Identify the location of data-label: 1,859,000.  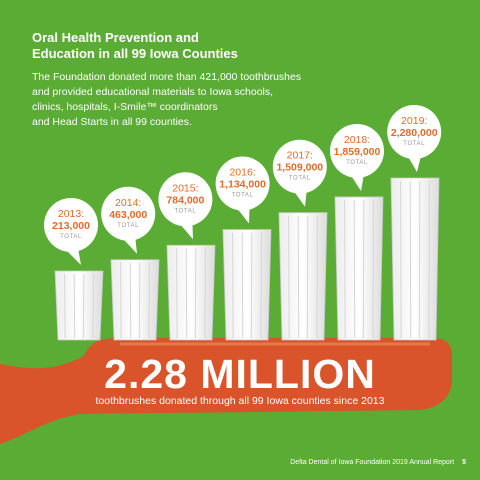
(357, 152).